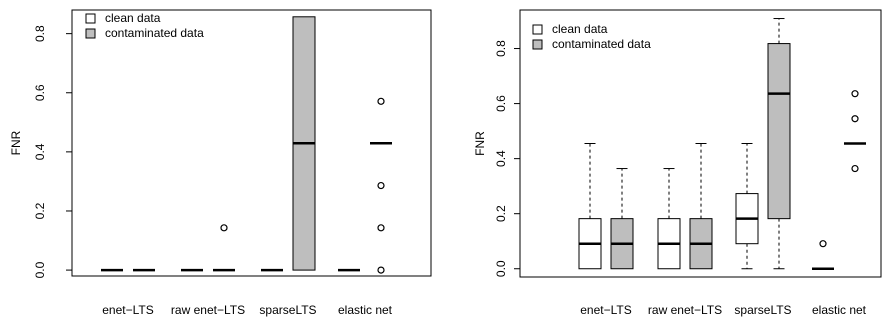  Describe the element at coordinates (779, 131) in the screenshot. I see `box-body` at that location.